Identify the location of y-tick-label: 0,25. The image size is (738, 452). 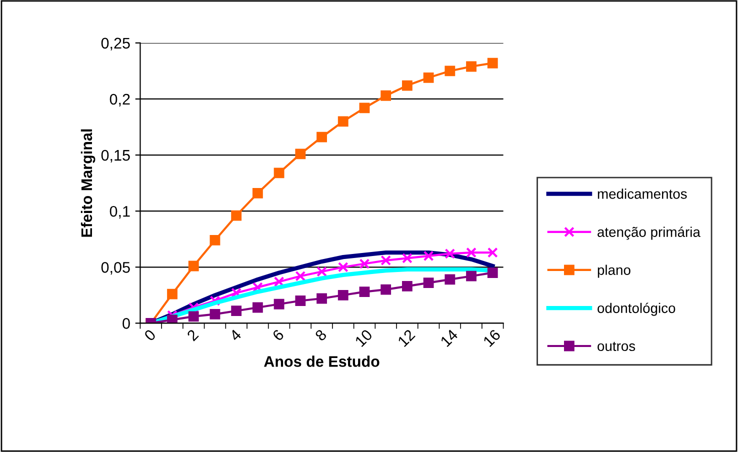
(115, 44).